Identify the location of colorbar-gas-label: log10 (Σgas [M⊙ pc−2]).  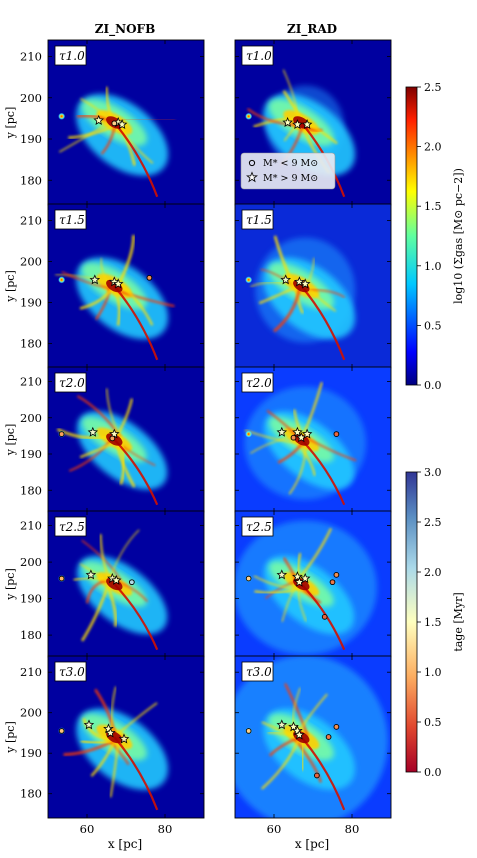
(458, 236).